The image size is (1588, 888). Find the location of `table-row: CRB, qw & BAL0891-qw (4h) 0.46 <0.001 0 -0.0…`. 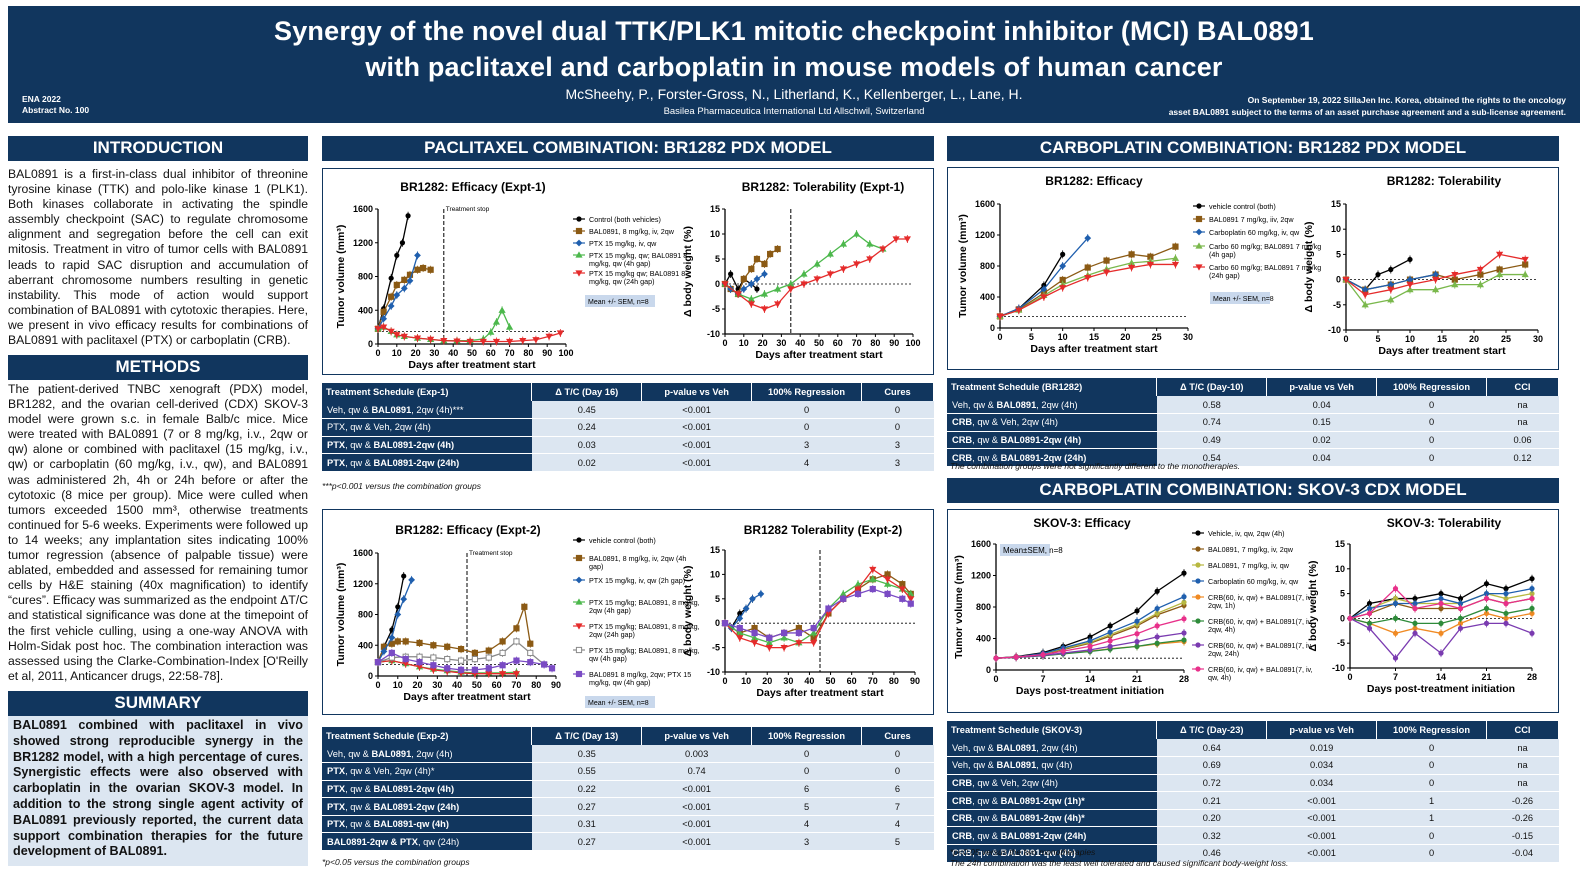

table-row: CRB, qw & BAL0891-qw (4h) 0.46 <0.001 0 -0.0… is located at coordinates (1253, 853).